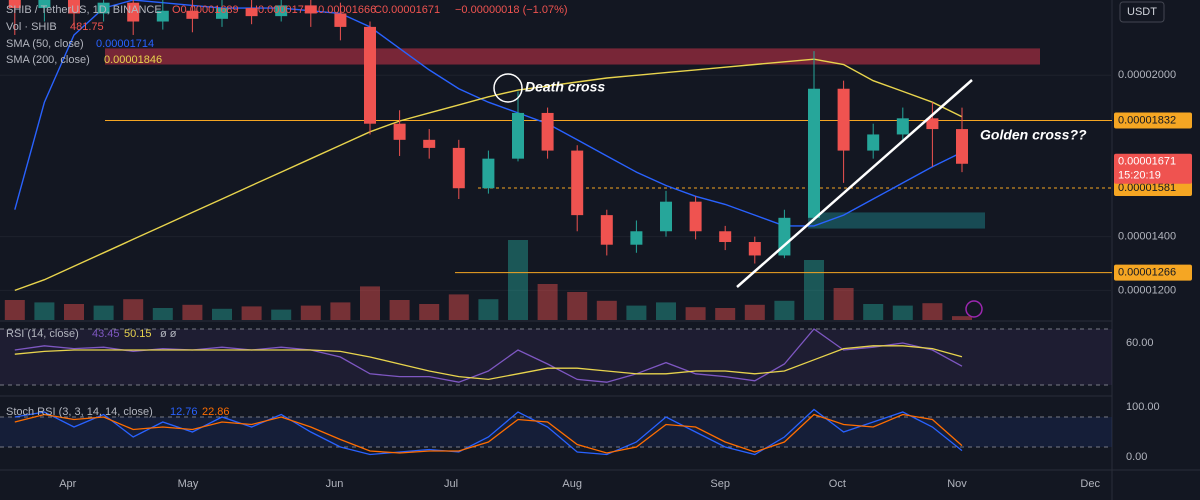  What do you see at coordinates (1147, 237) in the screenshot?
I see `y-tick-label: 0.00001400` at bounding box center [1147, 237].